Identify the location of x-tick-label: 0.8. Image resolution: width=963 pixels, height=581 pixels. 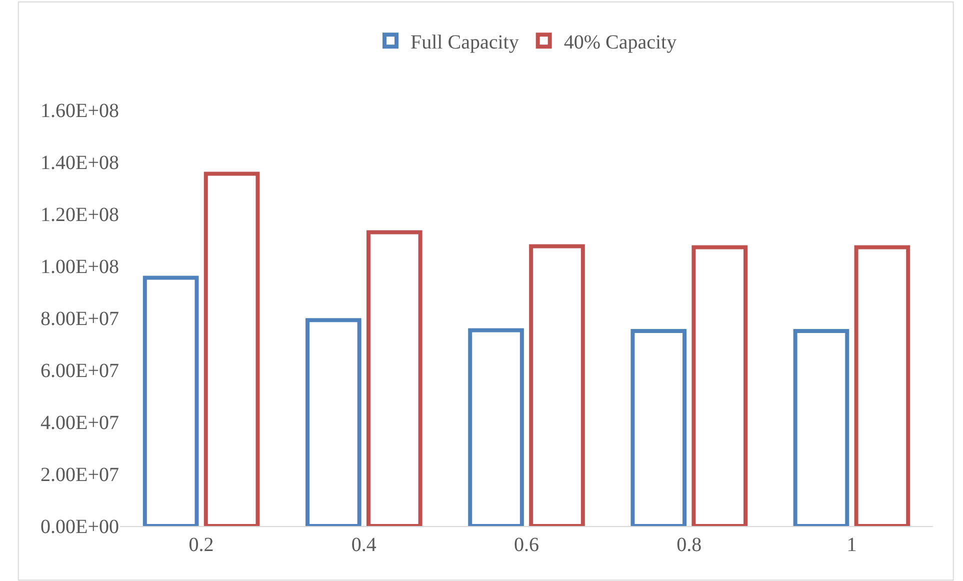
(689, 545).